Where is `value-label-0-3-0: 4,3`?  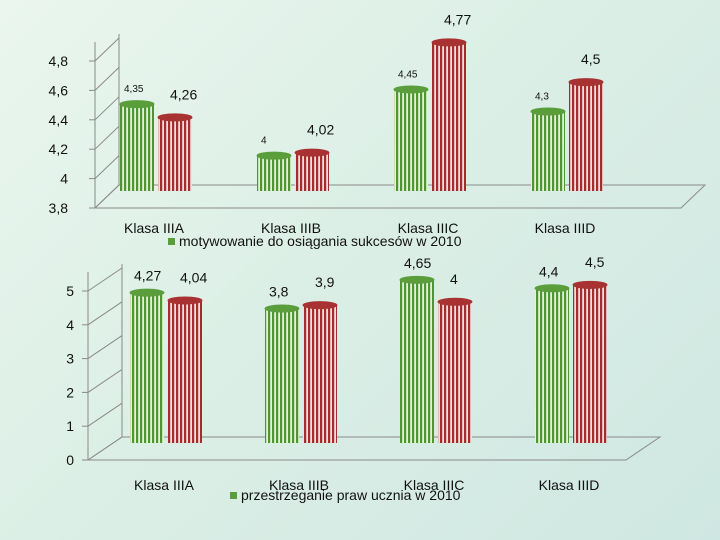
value-label-0-3-0: 4,3 is located at coordinates (542, 97).